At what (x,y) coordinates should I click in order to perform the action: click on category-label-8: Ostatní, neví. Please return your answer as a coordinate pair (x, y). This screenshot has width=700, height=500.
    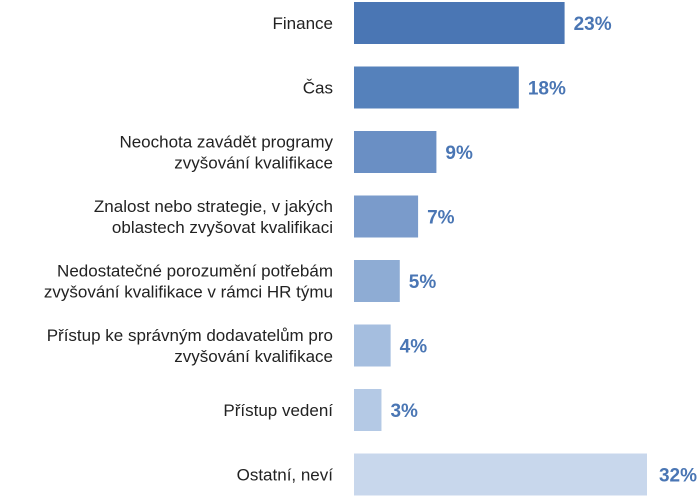
    Looking at the image, I should click on (285, 475).